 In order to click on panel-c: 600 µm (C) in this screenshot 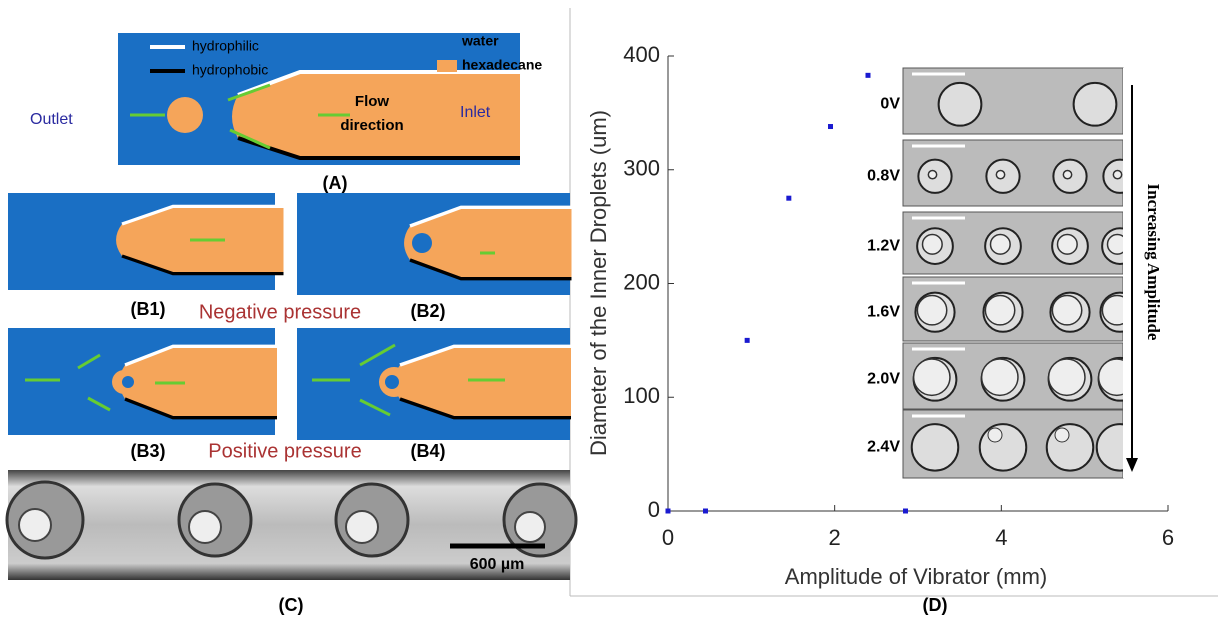, I will do `click(291, 542)`.